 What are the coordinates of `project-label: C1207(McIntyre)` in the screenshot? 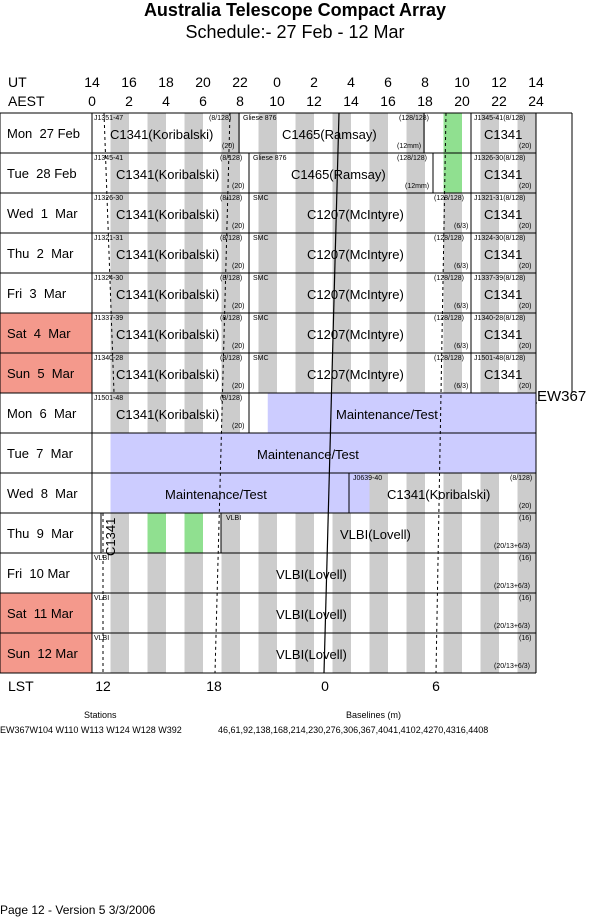 It's located at (355, 334).